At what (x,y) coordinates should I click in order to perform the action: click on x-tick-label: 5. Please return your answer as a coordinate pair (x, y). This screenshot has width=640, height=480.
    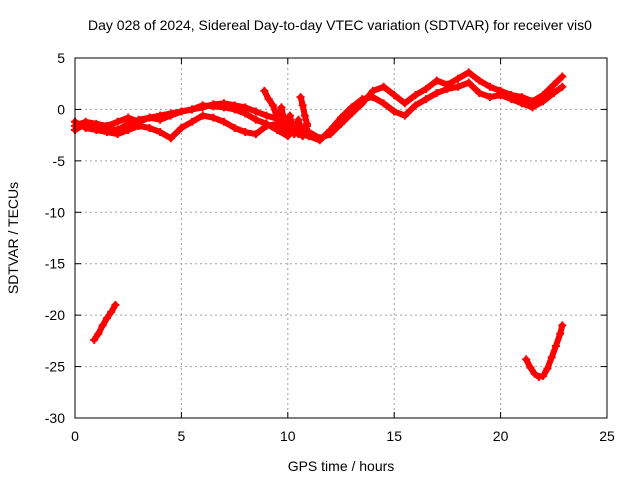
    Looking at the image, I should click on (182, 436).